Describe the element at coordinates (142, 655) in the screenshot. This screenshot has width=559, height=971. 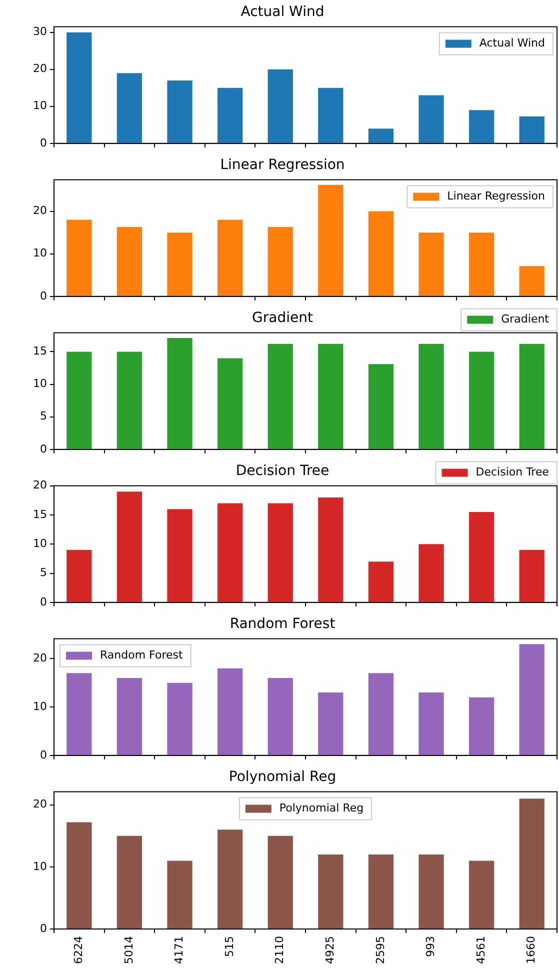
I see `legend-label: Random Forest` at that location.